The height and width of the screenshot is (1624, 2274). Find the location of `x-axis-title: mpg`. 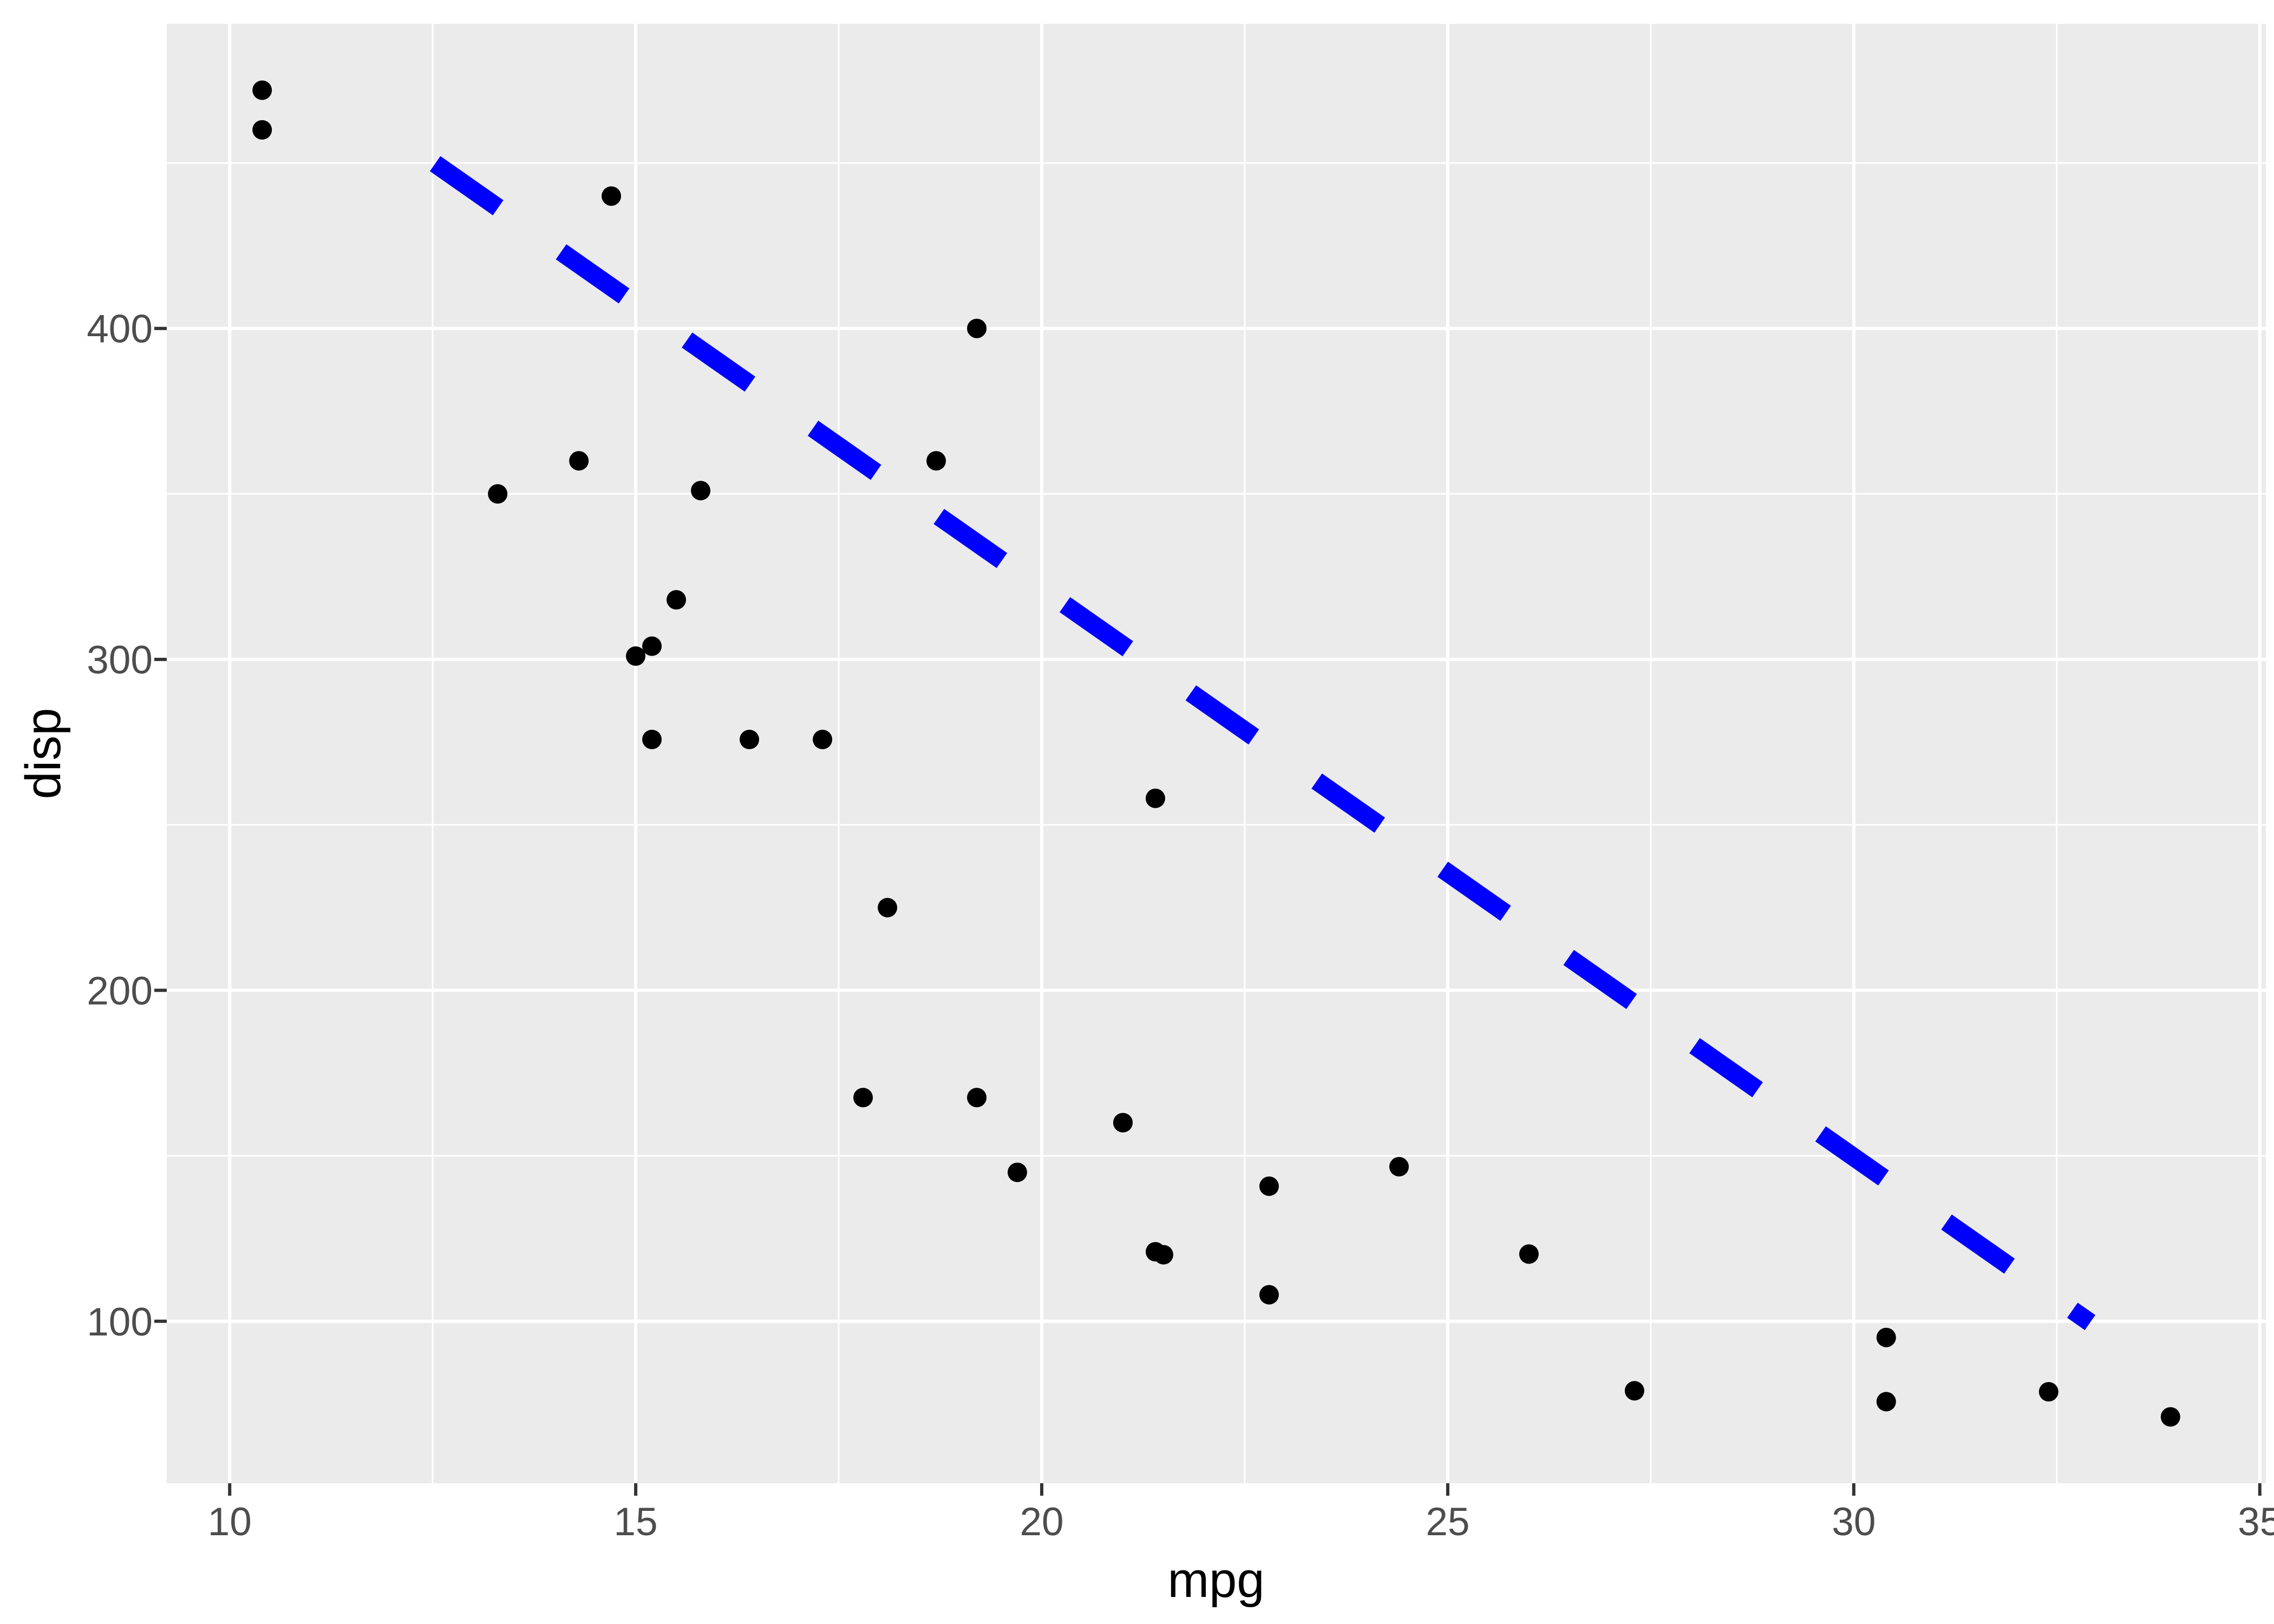

x-axis-title: mpg is located at coordinates (1216, 1580).